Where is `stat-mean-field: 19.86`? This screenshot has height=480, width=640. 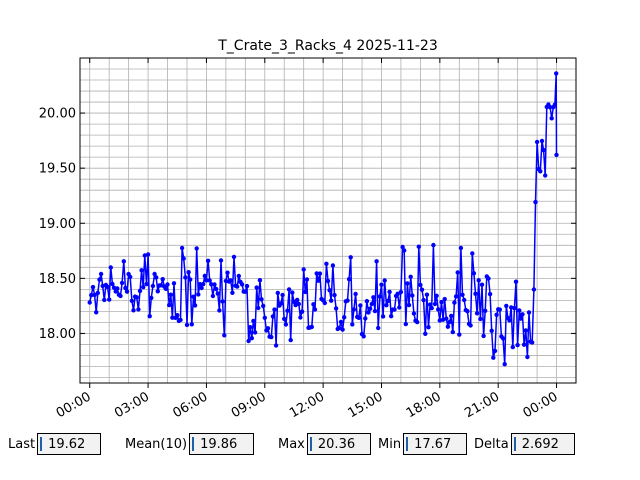 stat-mean-field: 19.86 is located at coordinates (222, 444).